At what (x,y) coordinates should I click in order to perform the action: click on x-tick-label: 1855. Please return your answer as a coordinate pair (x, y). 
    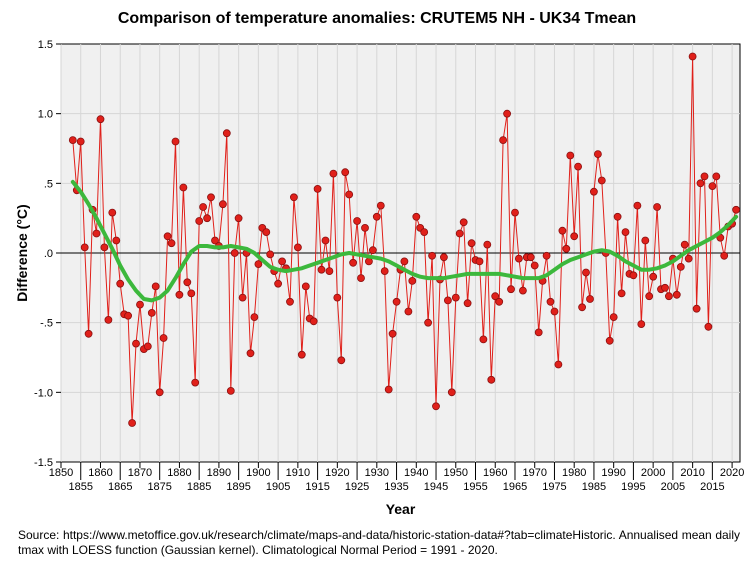
    Looking at the image, I should click on (80, 487).